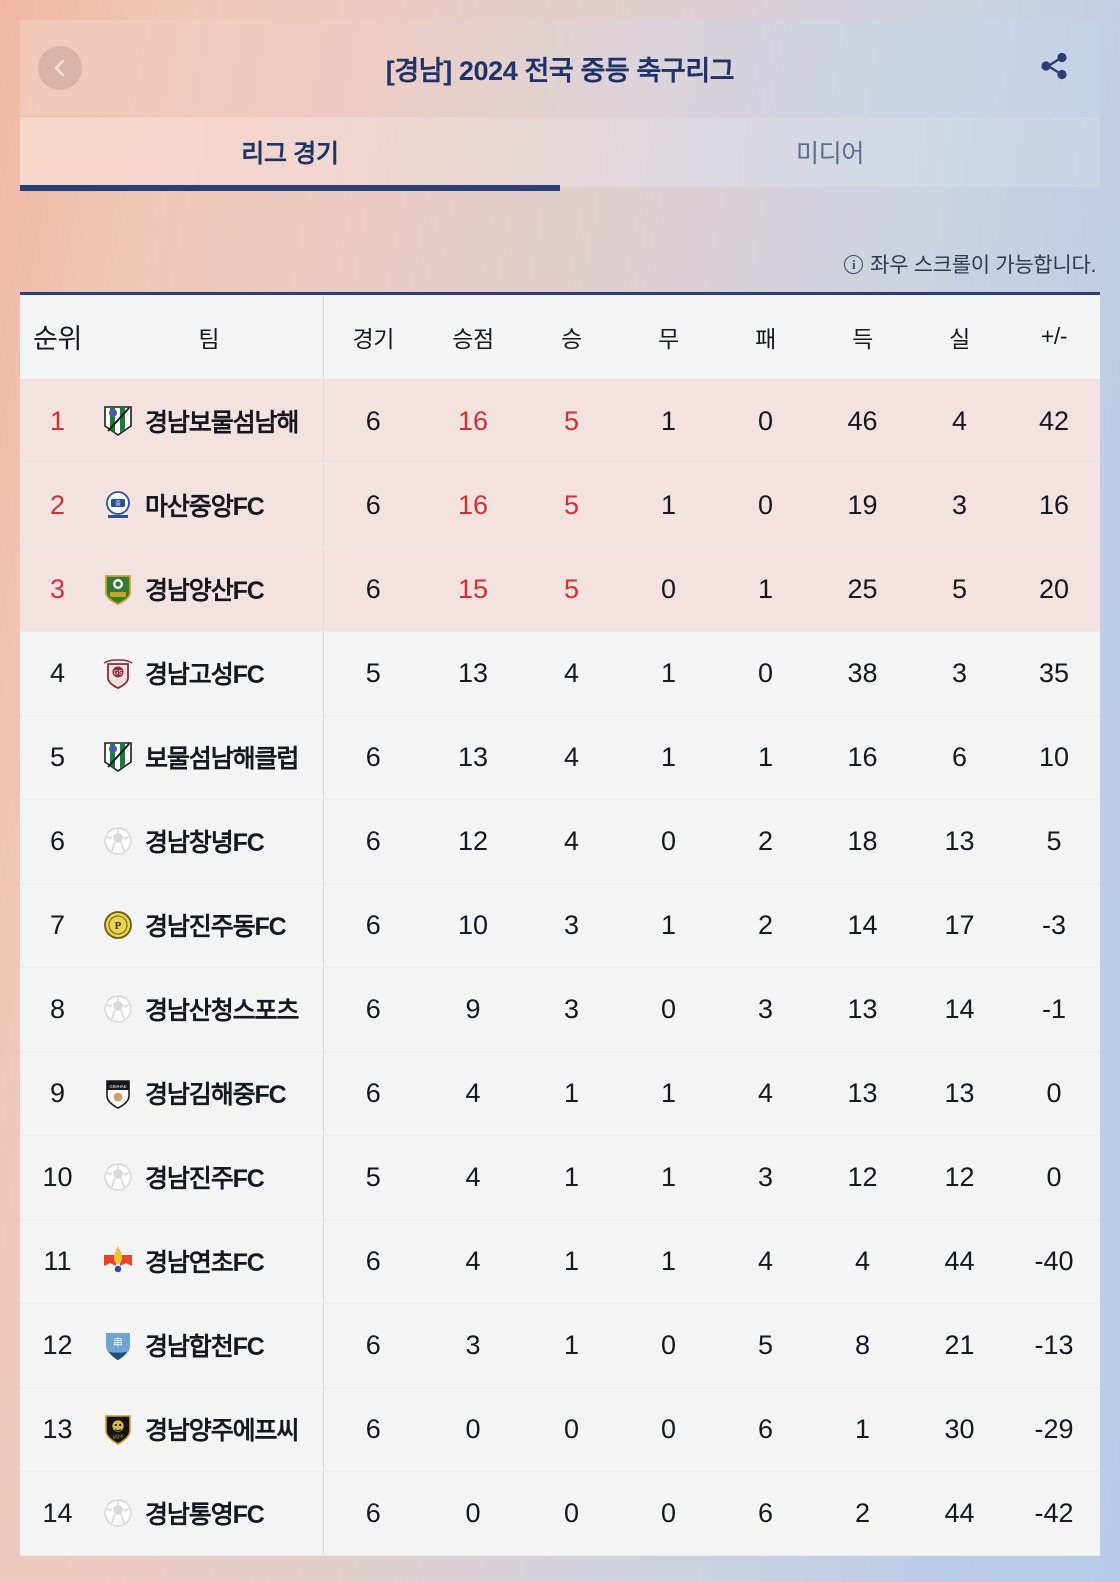 The height and width of the screenshot is (1582, 1120). Describe the element at coordinates (209, 589) in the screenshot. I see `cell-team: 경남양산FC` at that location.